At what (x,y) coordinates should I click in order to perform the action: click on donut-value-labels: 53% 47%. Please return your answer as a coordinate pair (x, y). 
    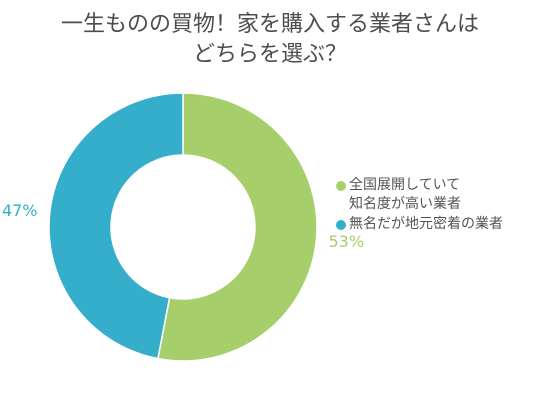
    Looking at the image, I should click on (183, 226).